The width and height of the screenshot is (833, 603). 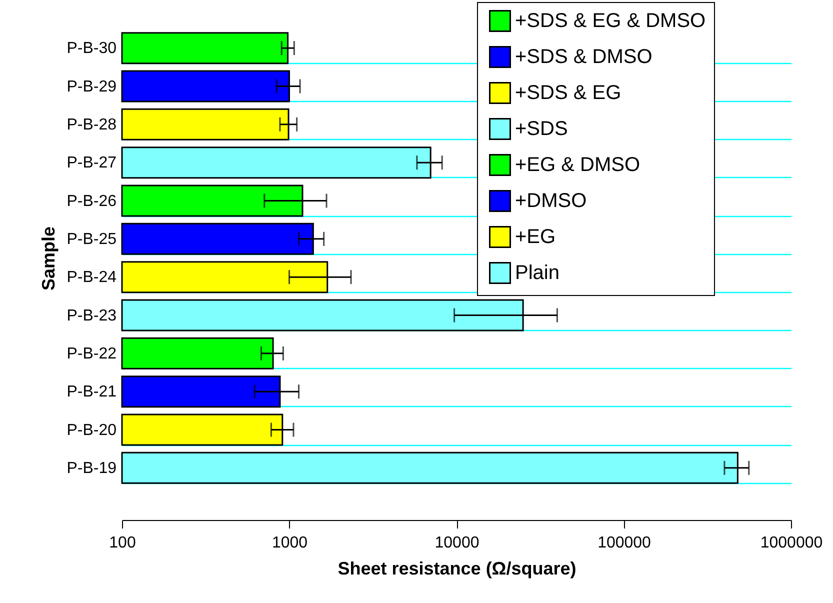 What do you see at coordinates (91, 353) in the screenshot?
I see `y-tick-label: P-B-22` at bounding box center [91, 353].